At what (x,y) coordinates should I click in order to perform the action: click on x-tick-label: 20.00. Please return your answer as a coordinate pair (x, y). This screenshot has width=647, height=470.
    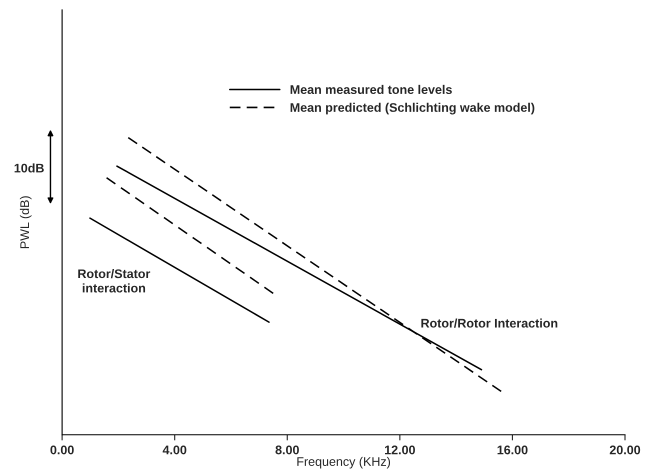
    Looking at the image, I should click on (625, 449).